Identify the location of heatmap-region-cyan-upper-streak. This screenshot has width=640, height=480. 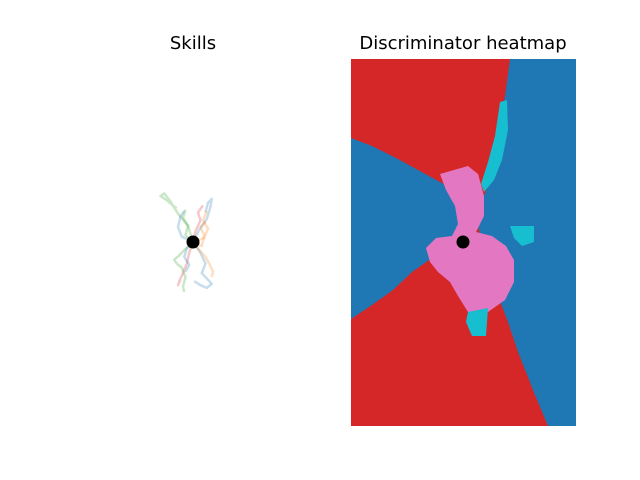
(494, 146).